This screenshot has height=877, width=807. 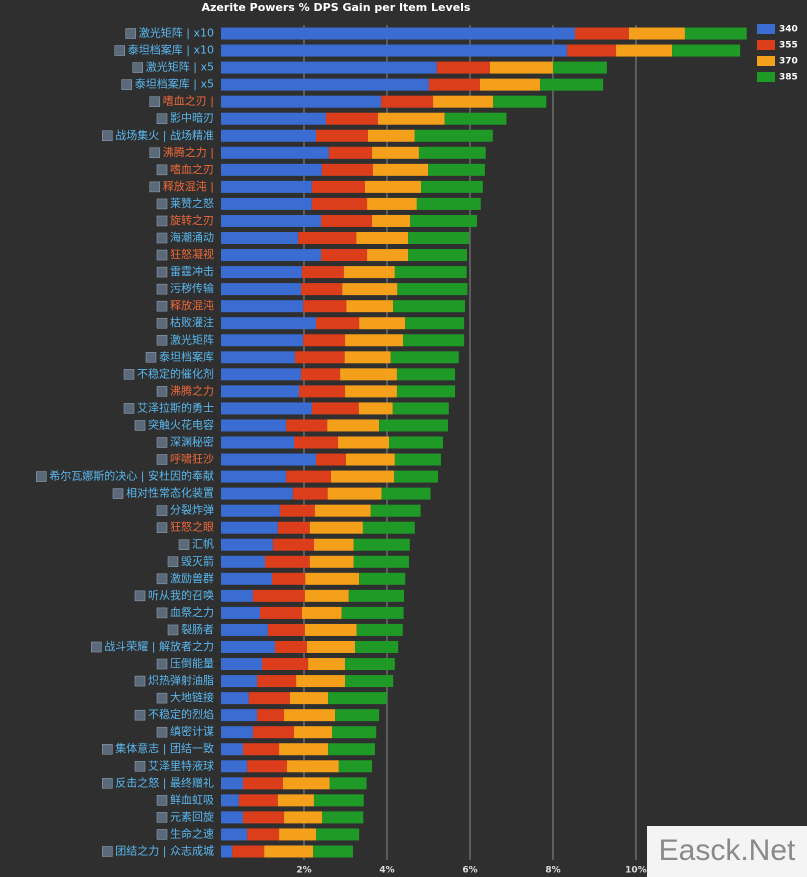 I want to click on category-label: 毁灭箭, so click(x=197, y=561).